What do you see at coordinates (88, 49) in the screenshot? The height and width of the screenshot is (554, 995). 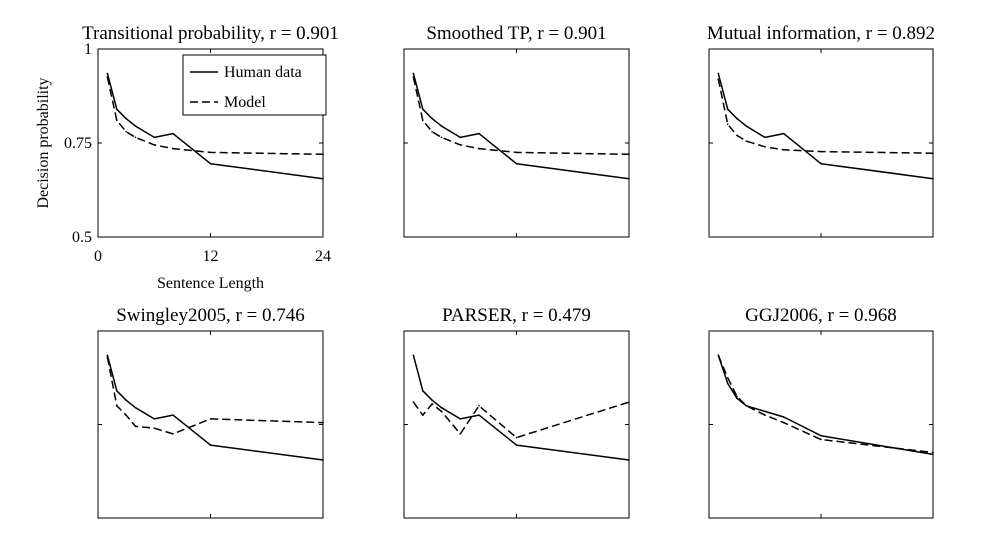 I see `y-tick-label: 1` at bounding box center [88, 49].